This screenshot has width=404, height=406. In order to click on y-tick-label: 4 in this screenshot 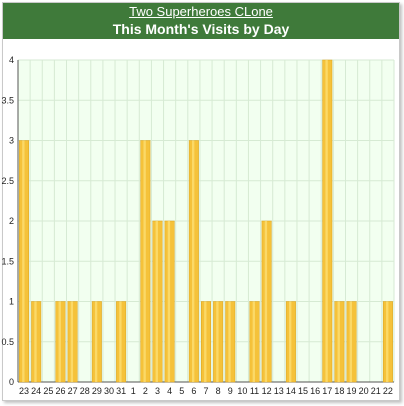, I will do `click(11, 60)`.